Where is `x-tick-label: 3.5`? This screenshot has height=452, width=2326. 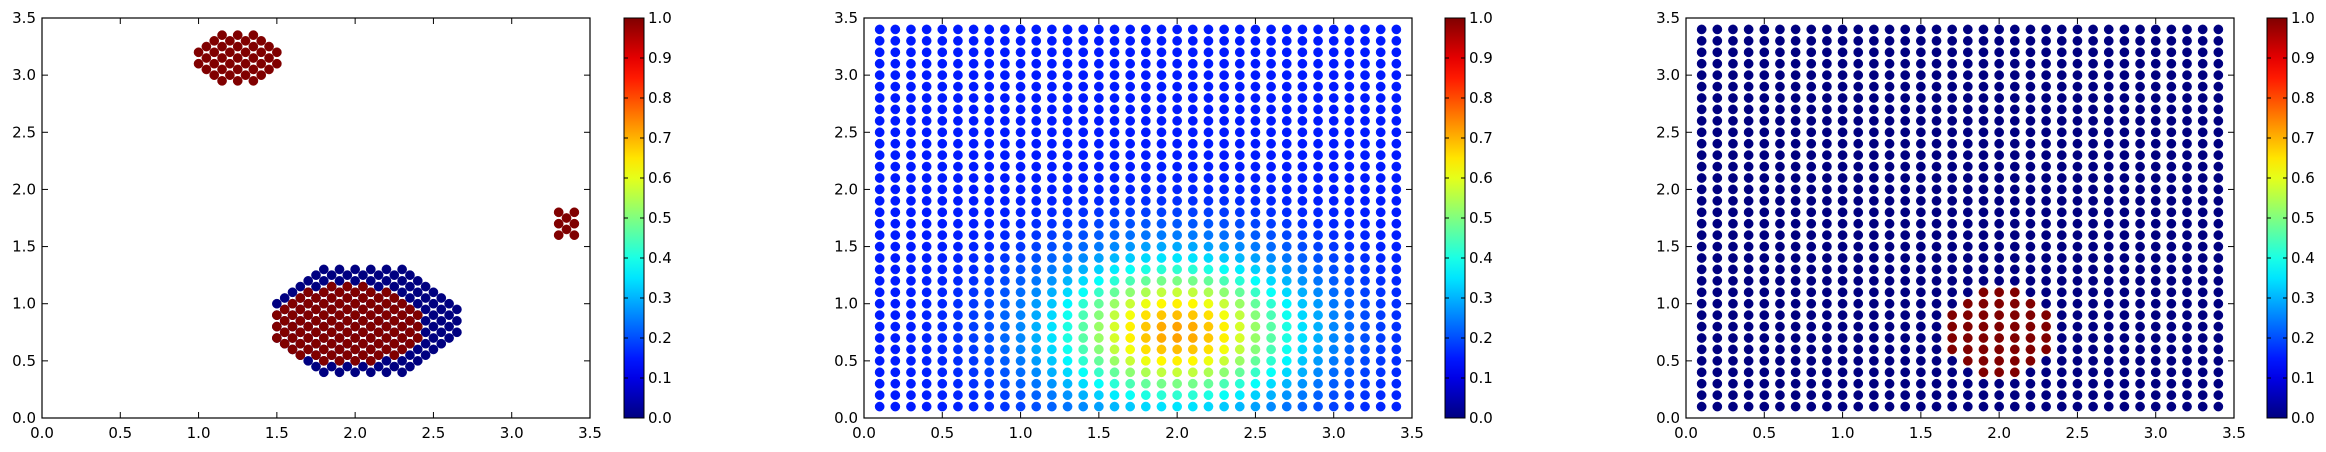 x-tick-label: 3.5 is located at coordinates (590, 433).